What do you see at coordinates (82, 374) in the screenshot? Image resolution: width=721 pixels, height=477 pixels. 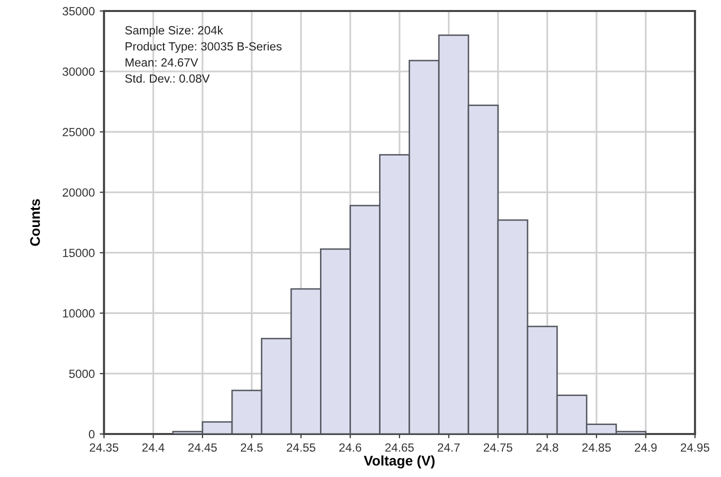 I see `y-tick-label: 5000` at bounding box center [82, 374].